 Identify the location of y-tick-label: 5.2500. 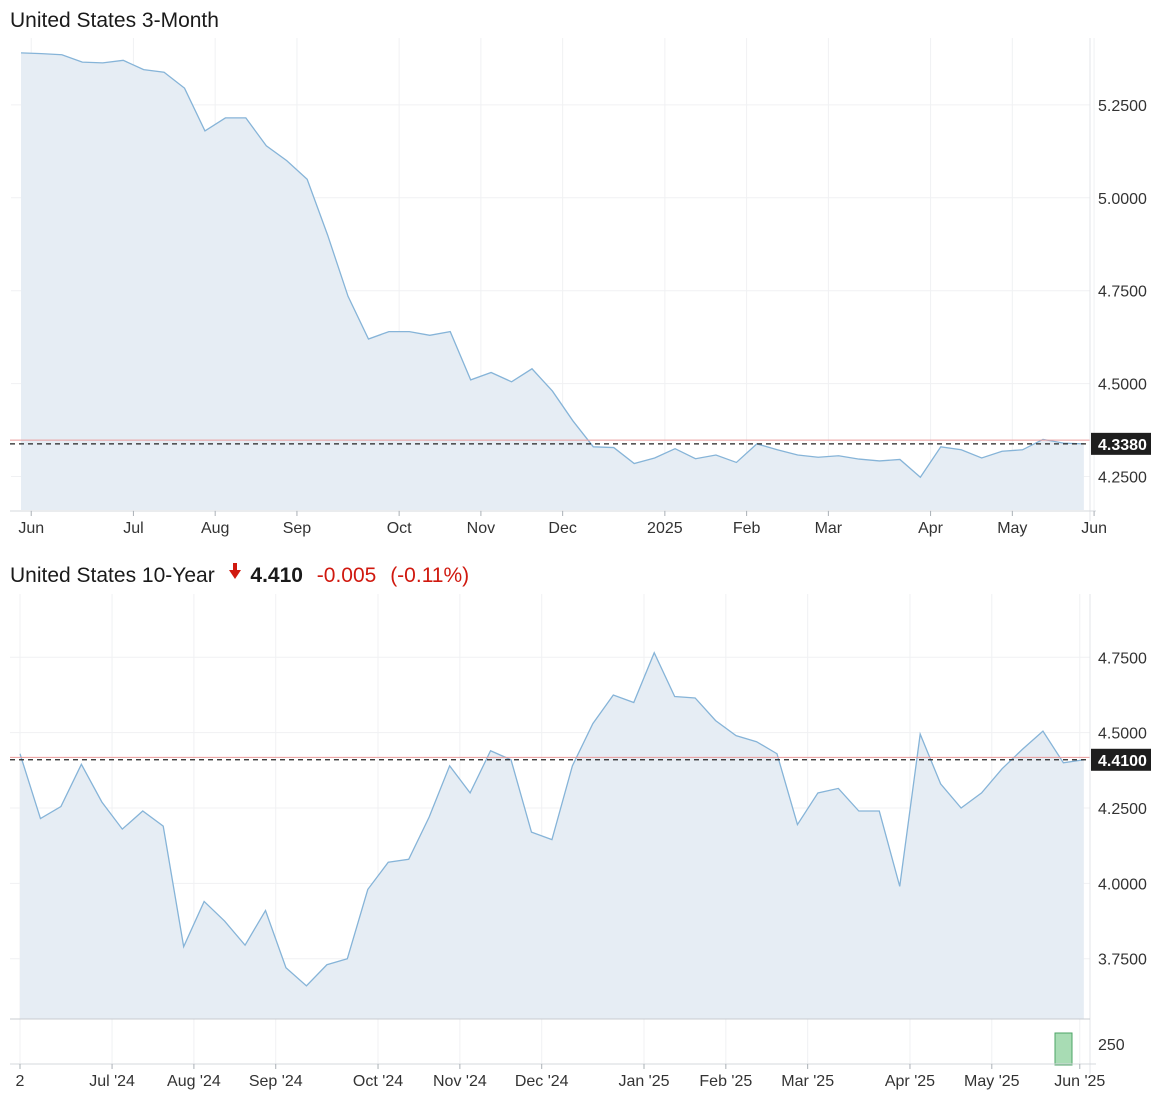
(1122, 106).